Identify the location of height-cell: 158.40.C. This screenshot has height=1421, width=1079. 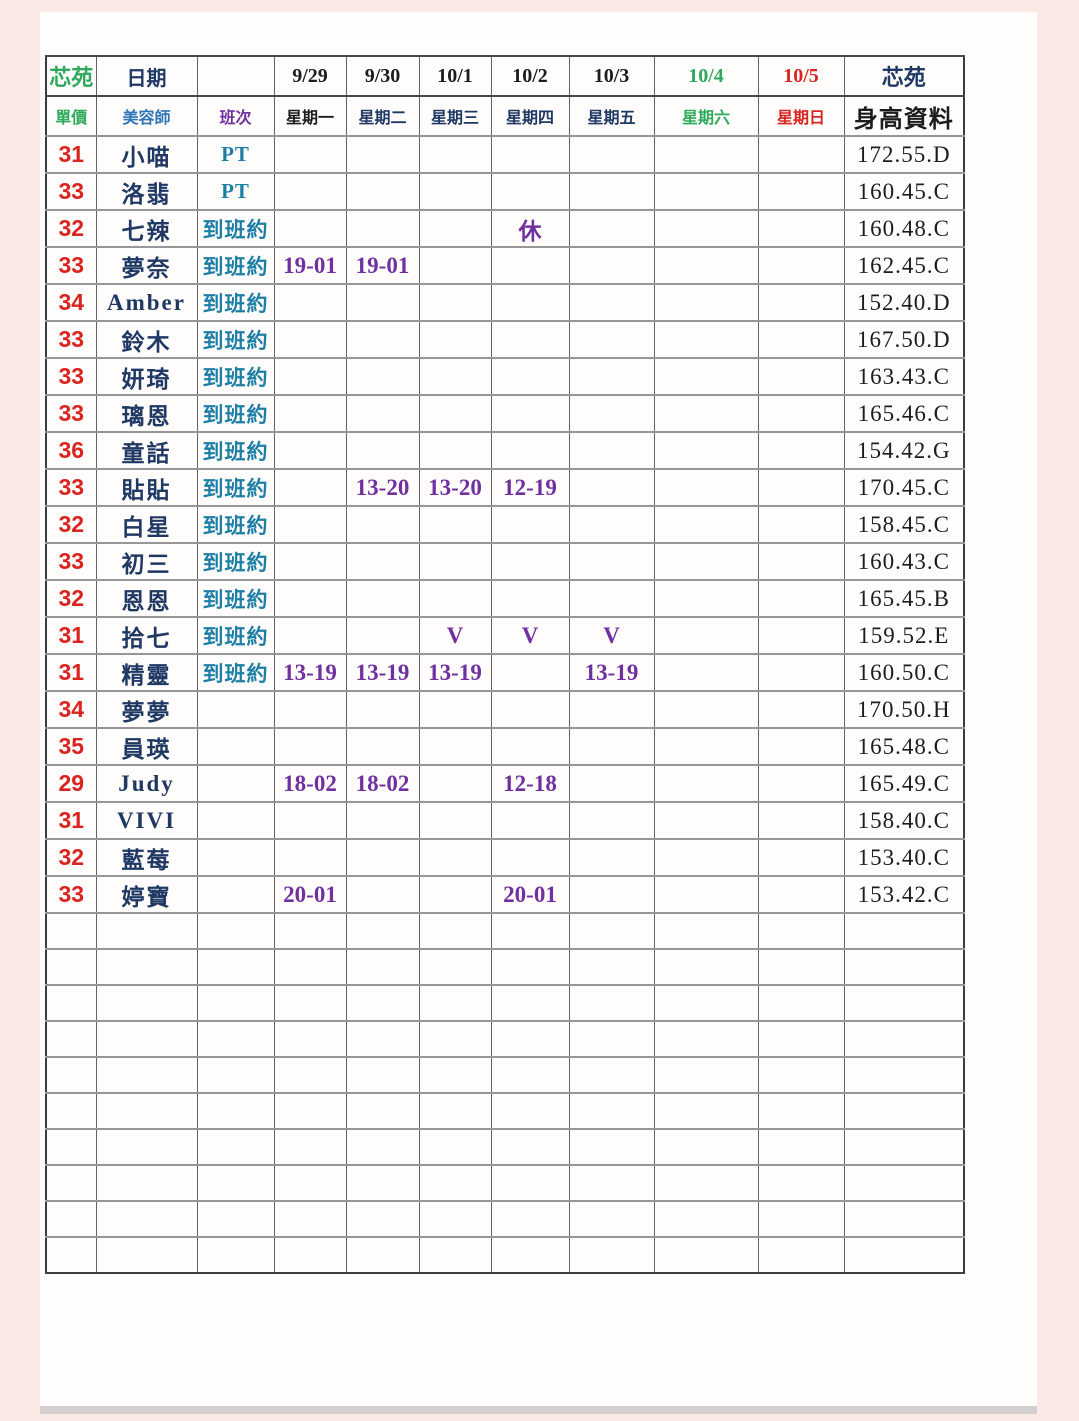
(903, 820).